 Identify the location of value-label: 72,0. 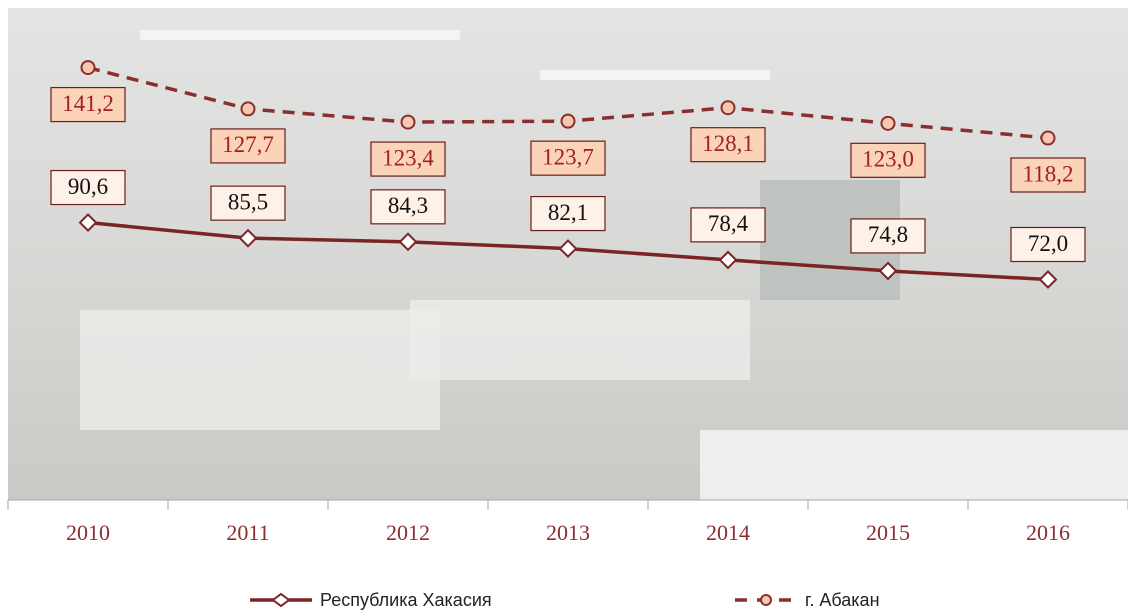
(1048, 243).